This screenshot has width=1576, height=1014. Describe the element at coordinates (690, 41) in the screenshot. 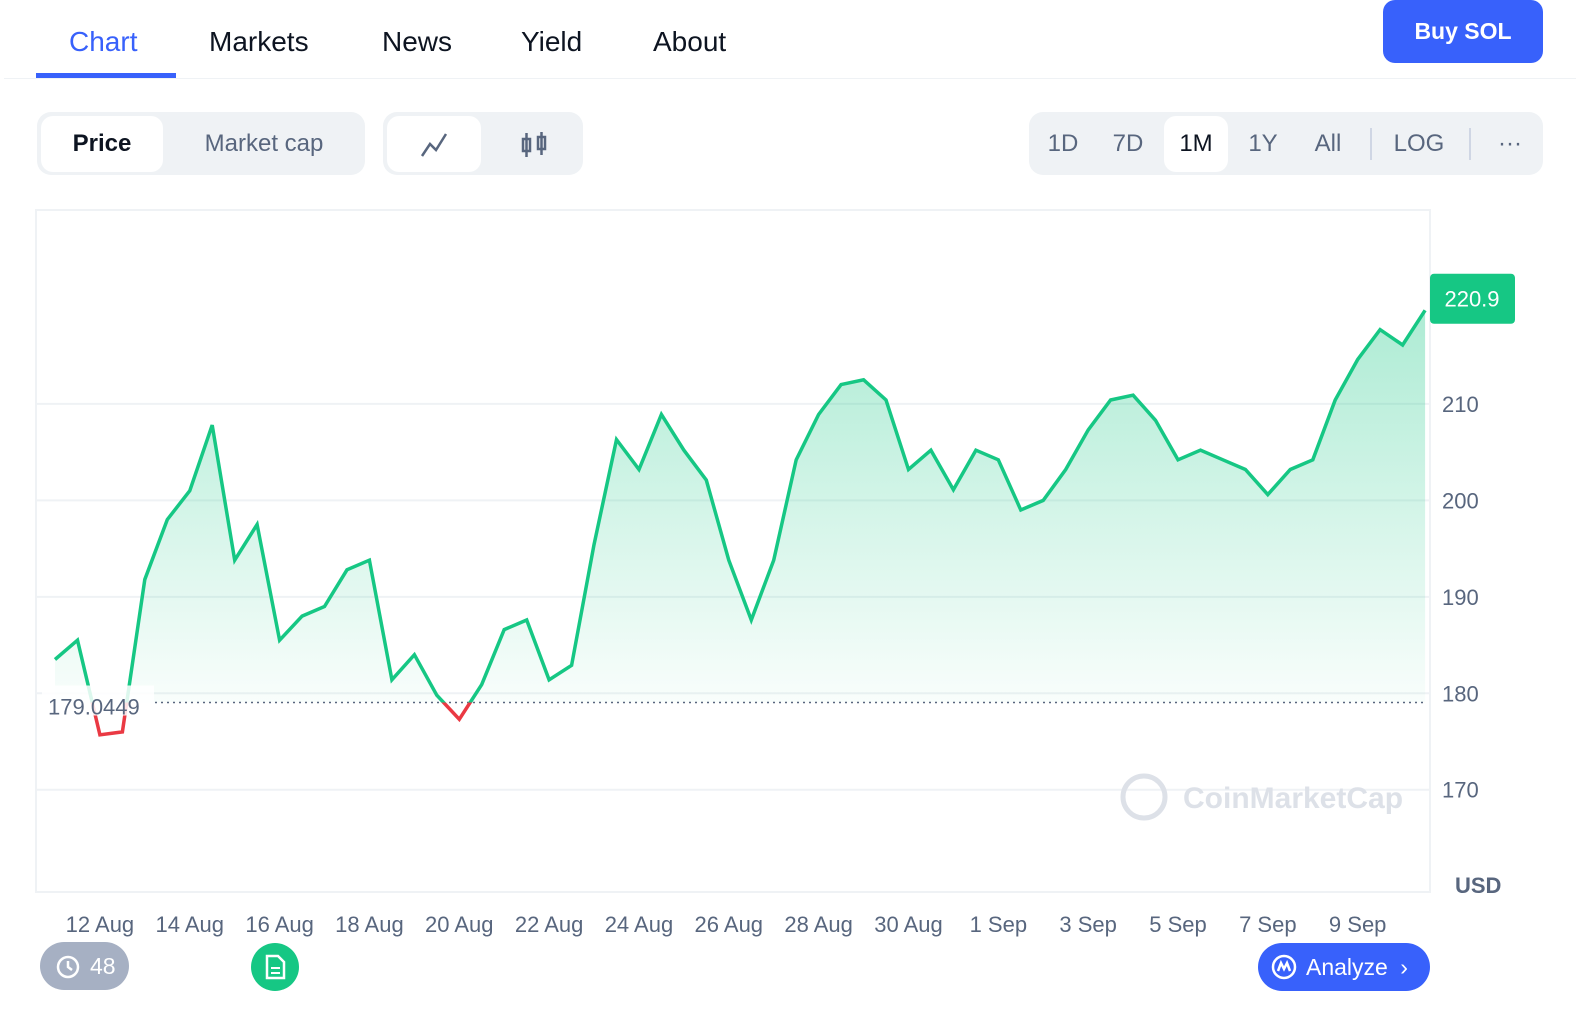

I see `tab: About` at that location.